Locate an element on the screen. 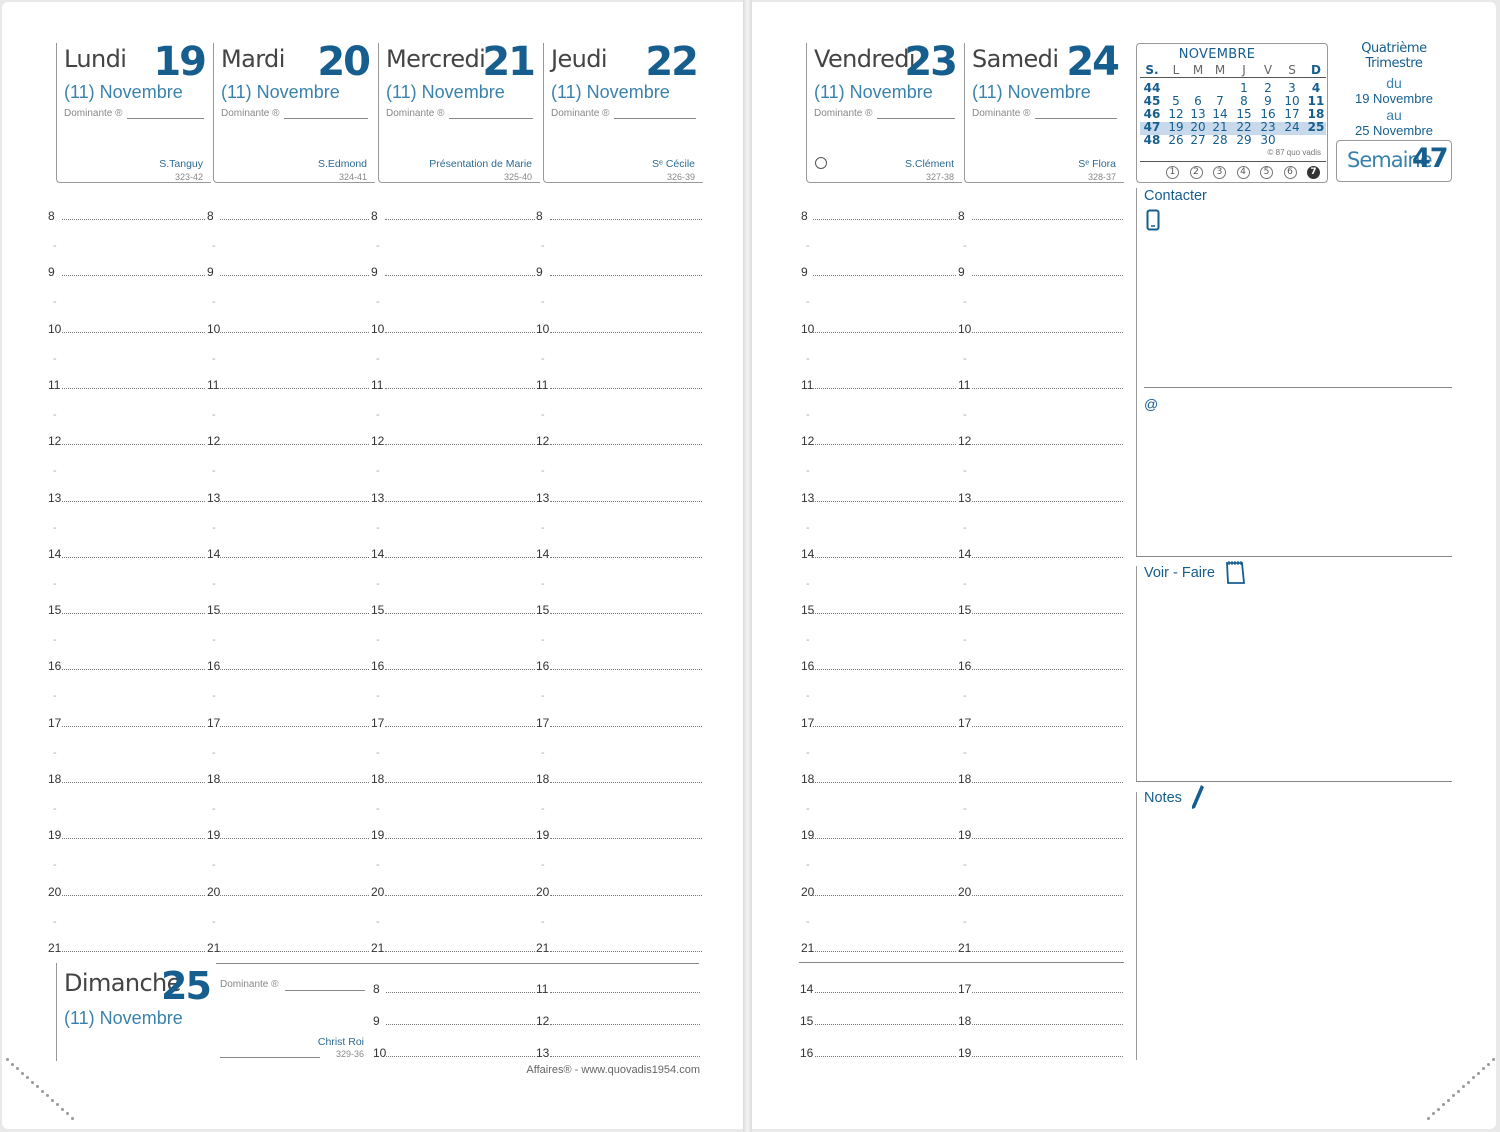  calendar-day: 18 is located at coordinates (1316, 114).